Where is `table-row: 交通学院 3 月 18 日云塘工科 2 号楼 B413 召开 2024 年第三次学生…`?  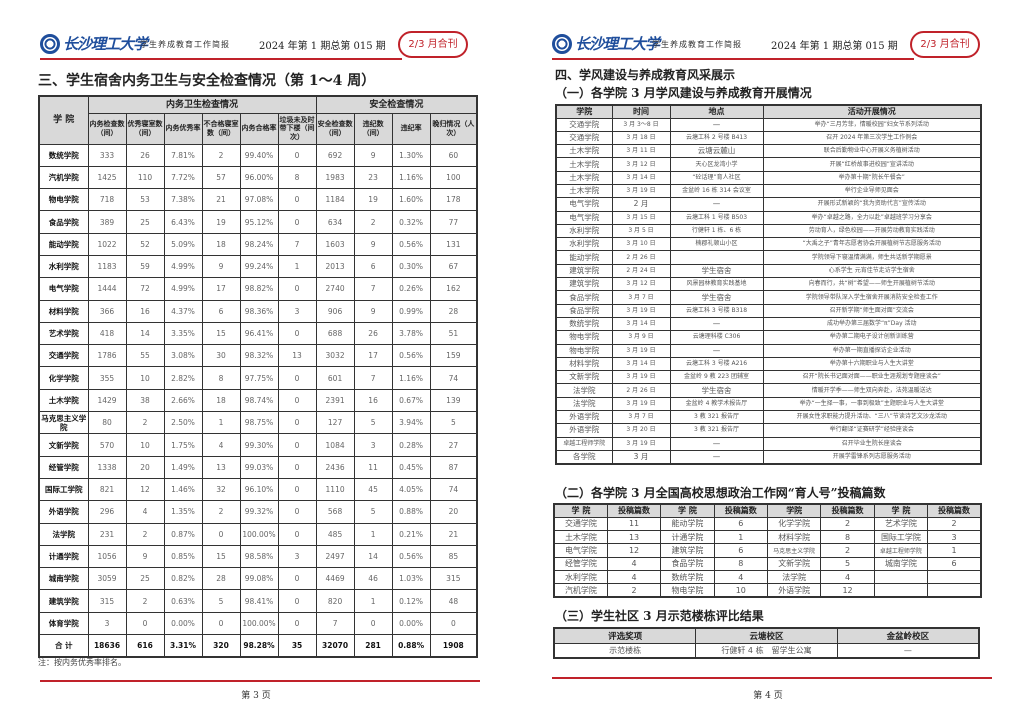 table-row: 交通学院 3 月 18 日云塘工科 2 号楼 B413 召开 2024 年第三次学生… is located at coordinates (768, 138).